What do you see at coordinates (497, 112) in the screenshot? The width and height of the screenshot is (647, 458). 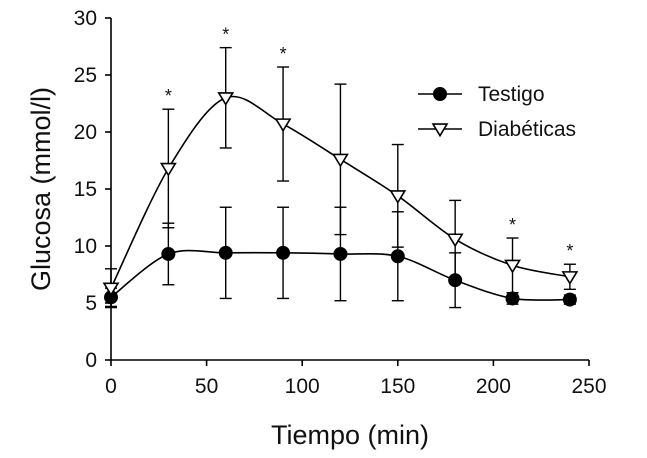 I see `legend: Testigo Diabéticas` at bounding box center [497, 112].